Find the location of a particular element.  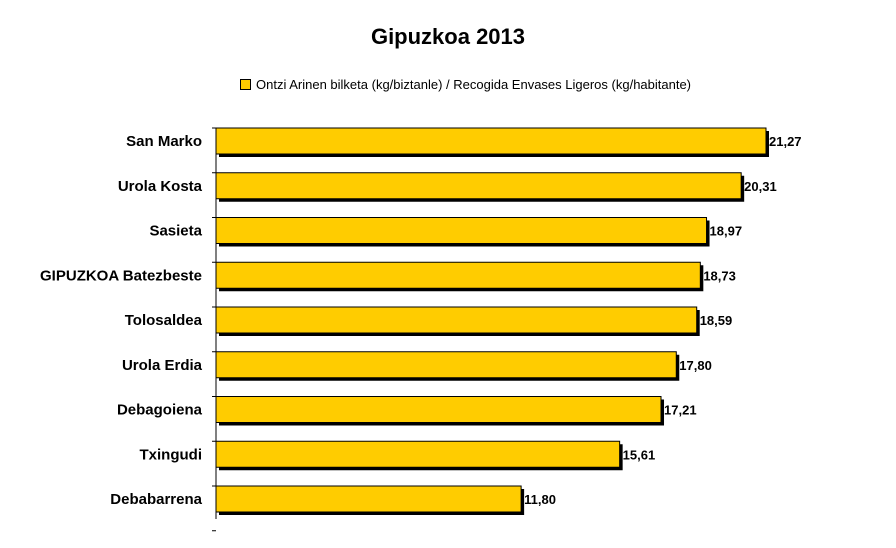

data-label: 15,61 is located at coordinates (639, 454).